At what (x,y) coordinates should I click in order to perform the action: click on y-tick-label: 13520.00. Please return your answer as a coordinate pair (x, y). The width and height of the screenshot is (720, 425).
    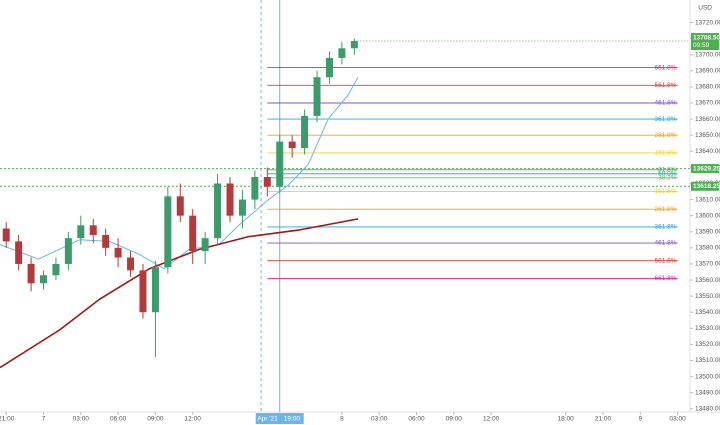
    Looking at the image, I should click on (707, 344).